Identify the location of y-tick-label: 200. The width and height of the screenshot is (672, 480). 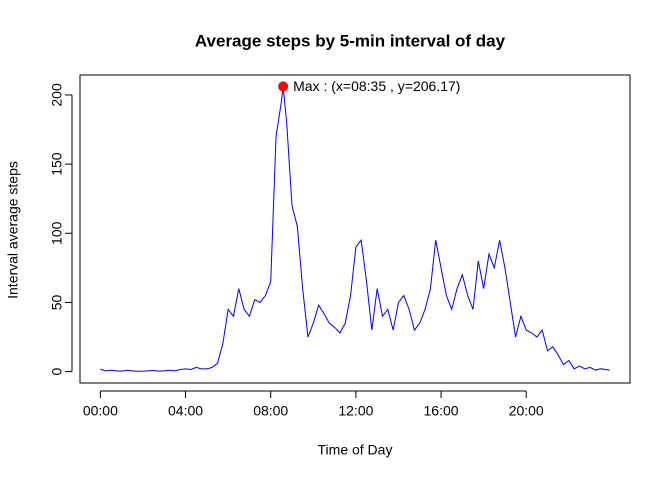
(57, 95).